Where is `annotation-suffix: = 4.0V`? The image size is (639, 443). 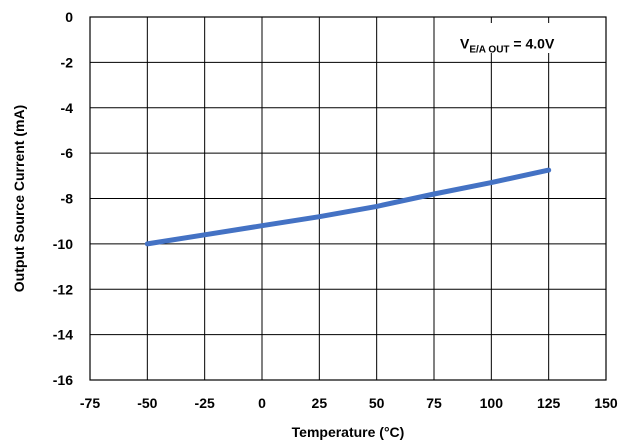 annotation-suffix: = 4.0V is located at coordinates (532, 43).